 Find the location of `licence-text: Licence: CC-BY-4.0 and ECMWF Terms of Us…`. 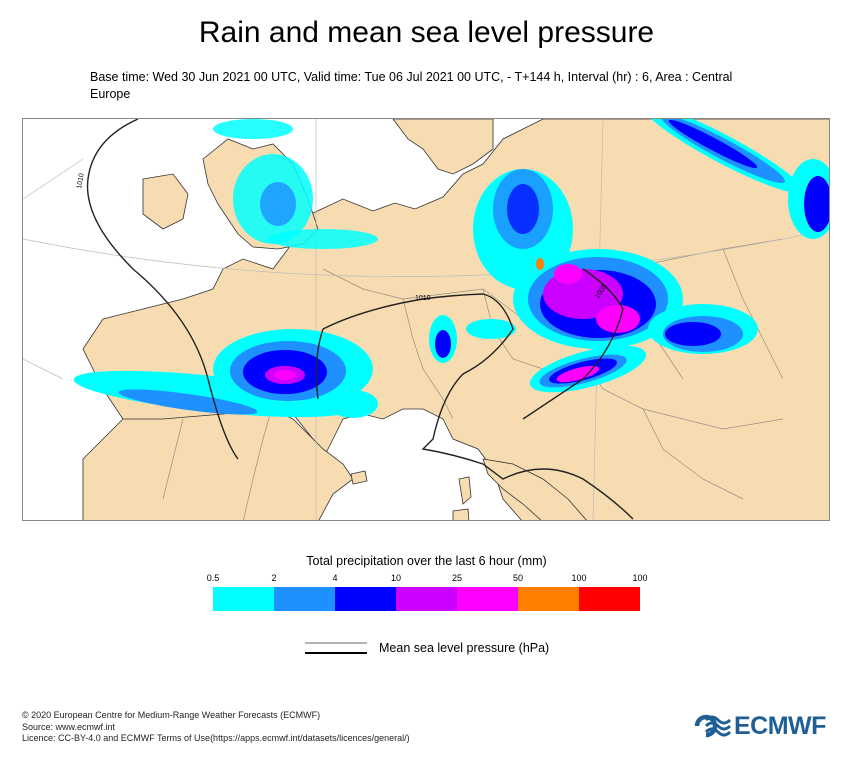

licence-text: Licence: CC-BY-4.0 and ECMWF Terms of Us… is located at coordinates (216, 738).